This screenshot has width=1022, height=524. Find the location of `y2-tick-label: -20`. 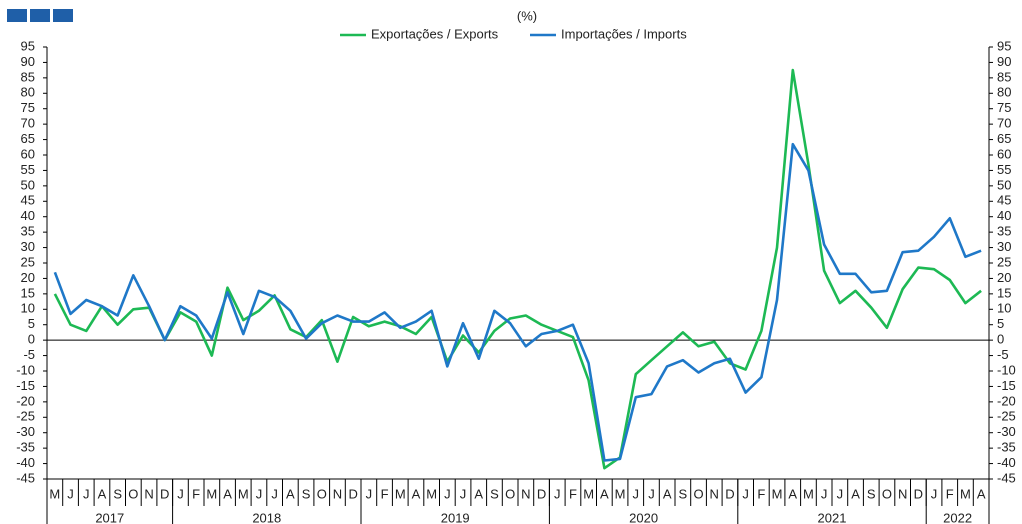

y2-tick-label: -20 is located at coordinates (1006, 400).